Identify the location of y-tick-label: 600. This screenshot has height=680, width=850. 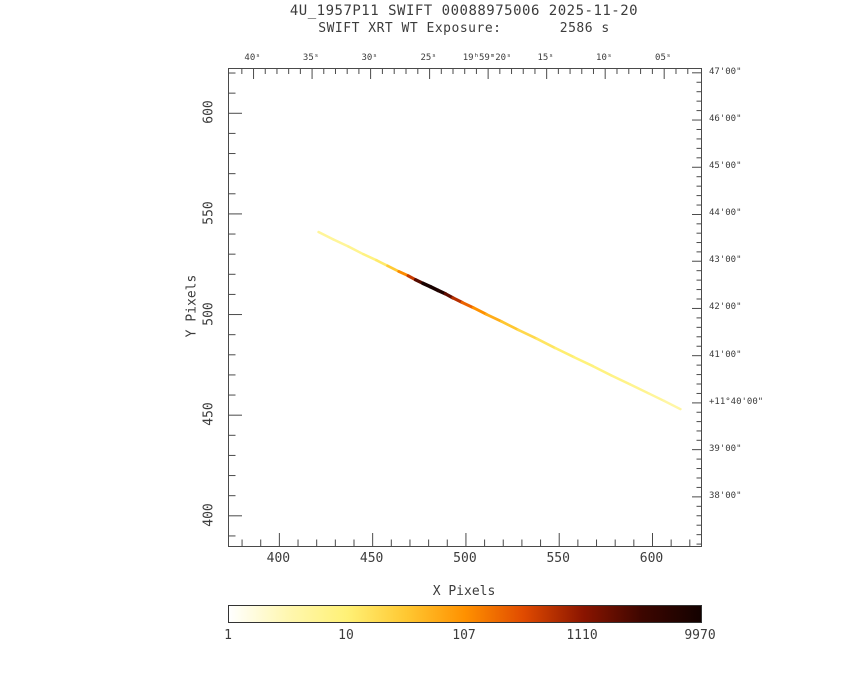
(209, 112).